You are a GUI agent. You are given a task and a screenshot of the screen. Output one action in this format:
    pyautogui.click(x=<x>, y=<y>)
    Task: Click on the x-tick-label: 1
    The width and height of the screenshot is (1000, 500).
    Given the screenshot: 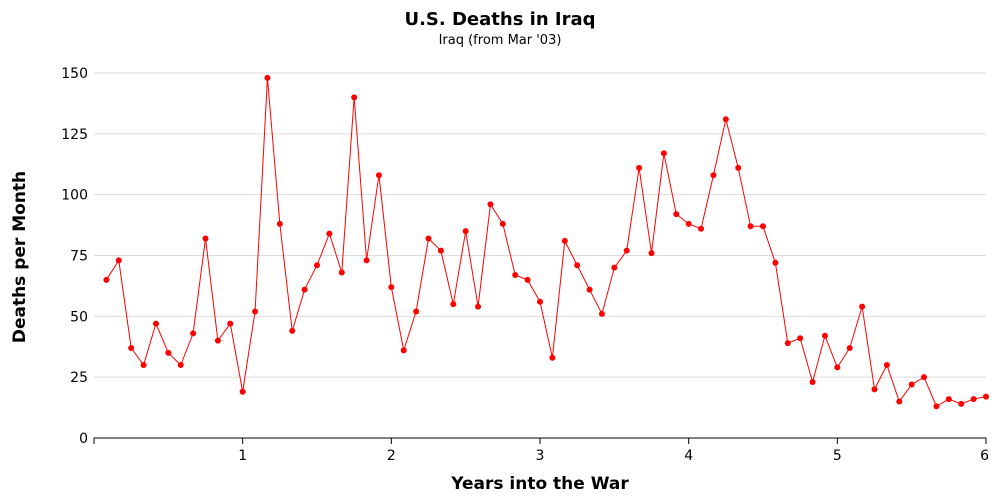 What is the action you would take?
    pyautogui.click(x=242, y=456)
    